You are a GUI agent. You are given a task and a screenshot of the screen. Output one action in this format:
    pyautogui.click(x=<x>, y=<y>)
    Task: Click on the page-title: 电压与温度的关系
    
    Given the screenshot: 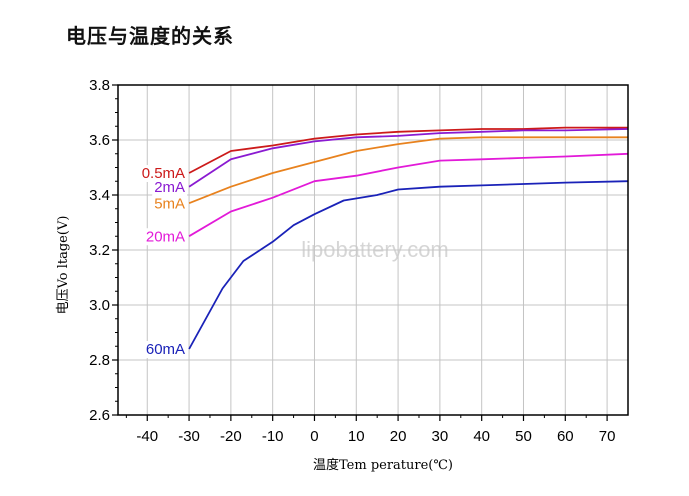 What is the action you would take?
    pyautogui.click(x=150, y=36)
    